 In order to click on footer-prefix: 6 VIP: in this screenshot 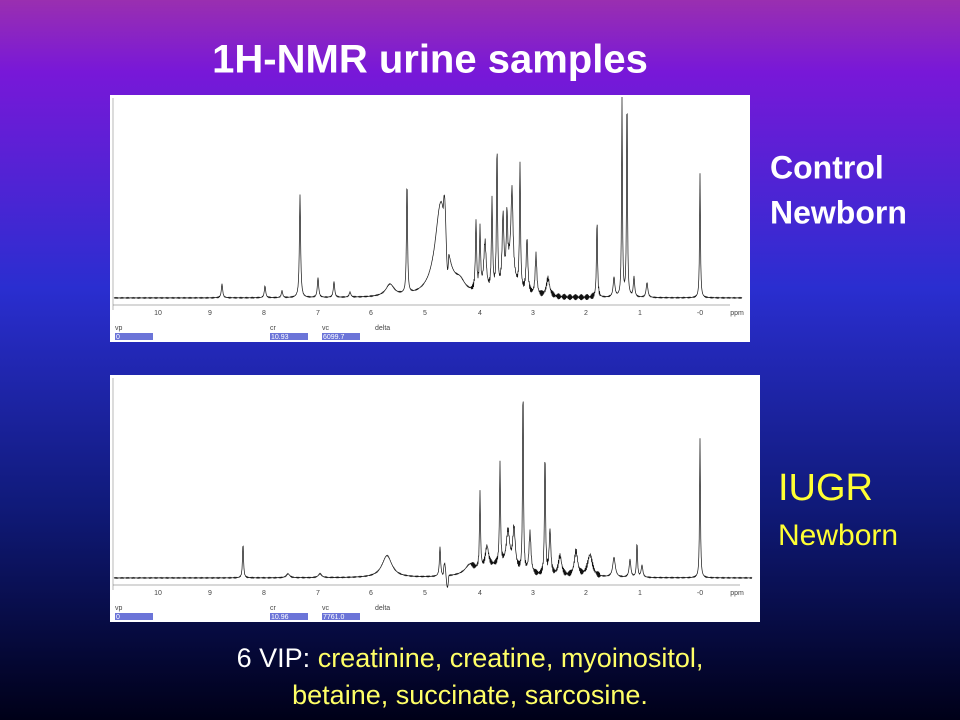, I will do `click(274, 658)`.